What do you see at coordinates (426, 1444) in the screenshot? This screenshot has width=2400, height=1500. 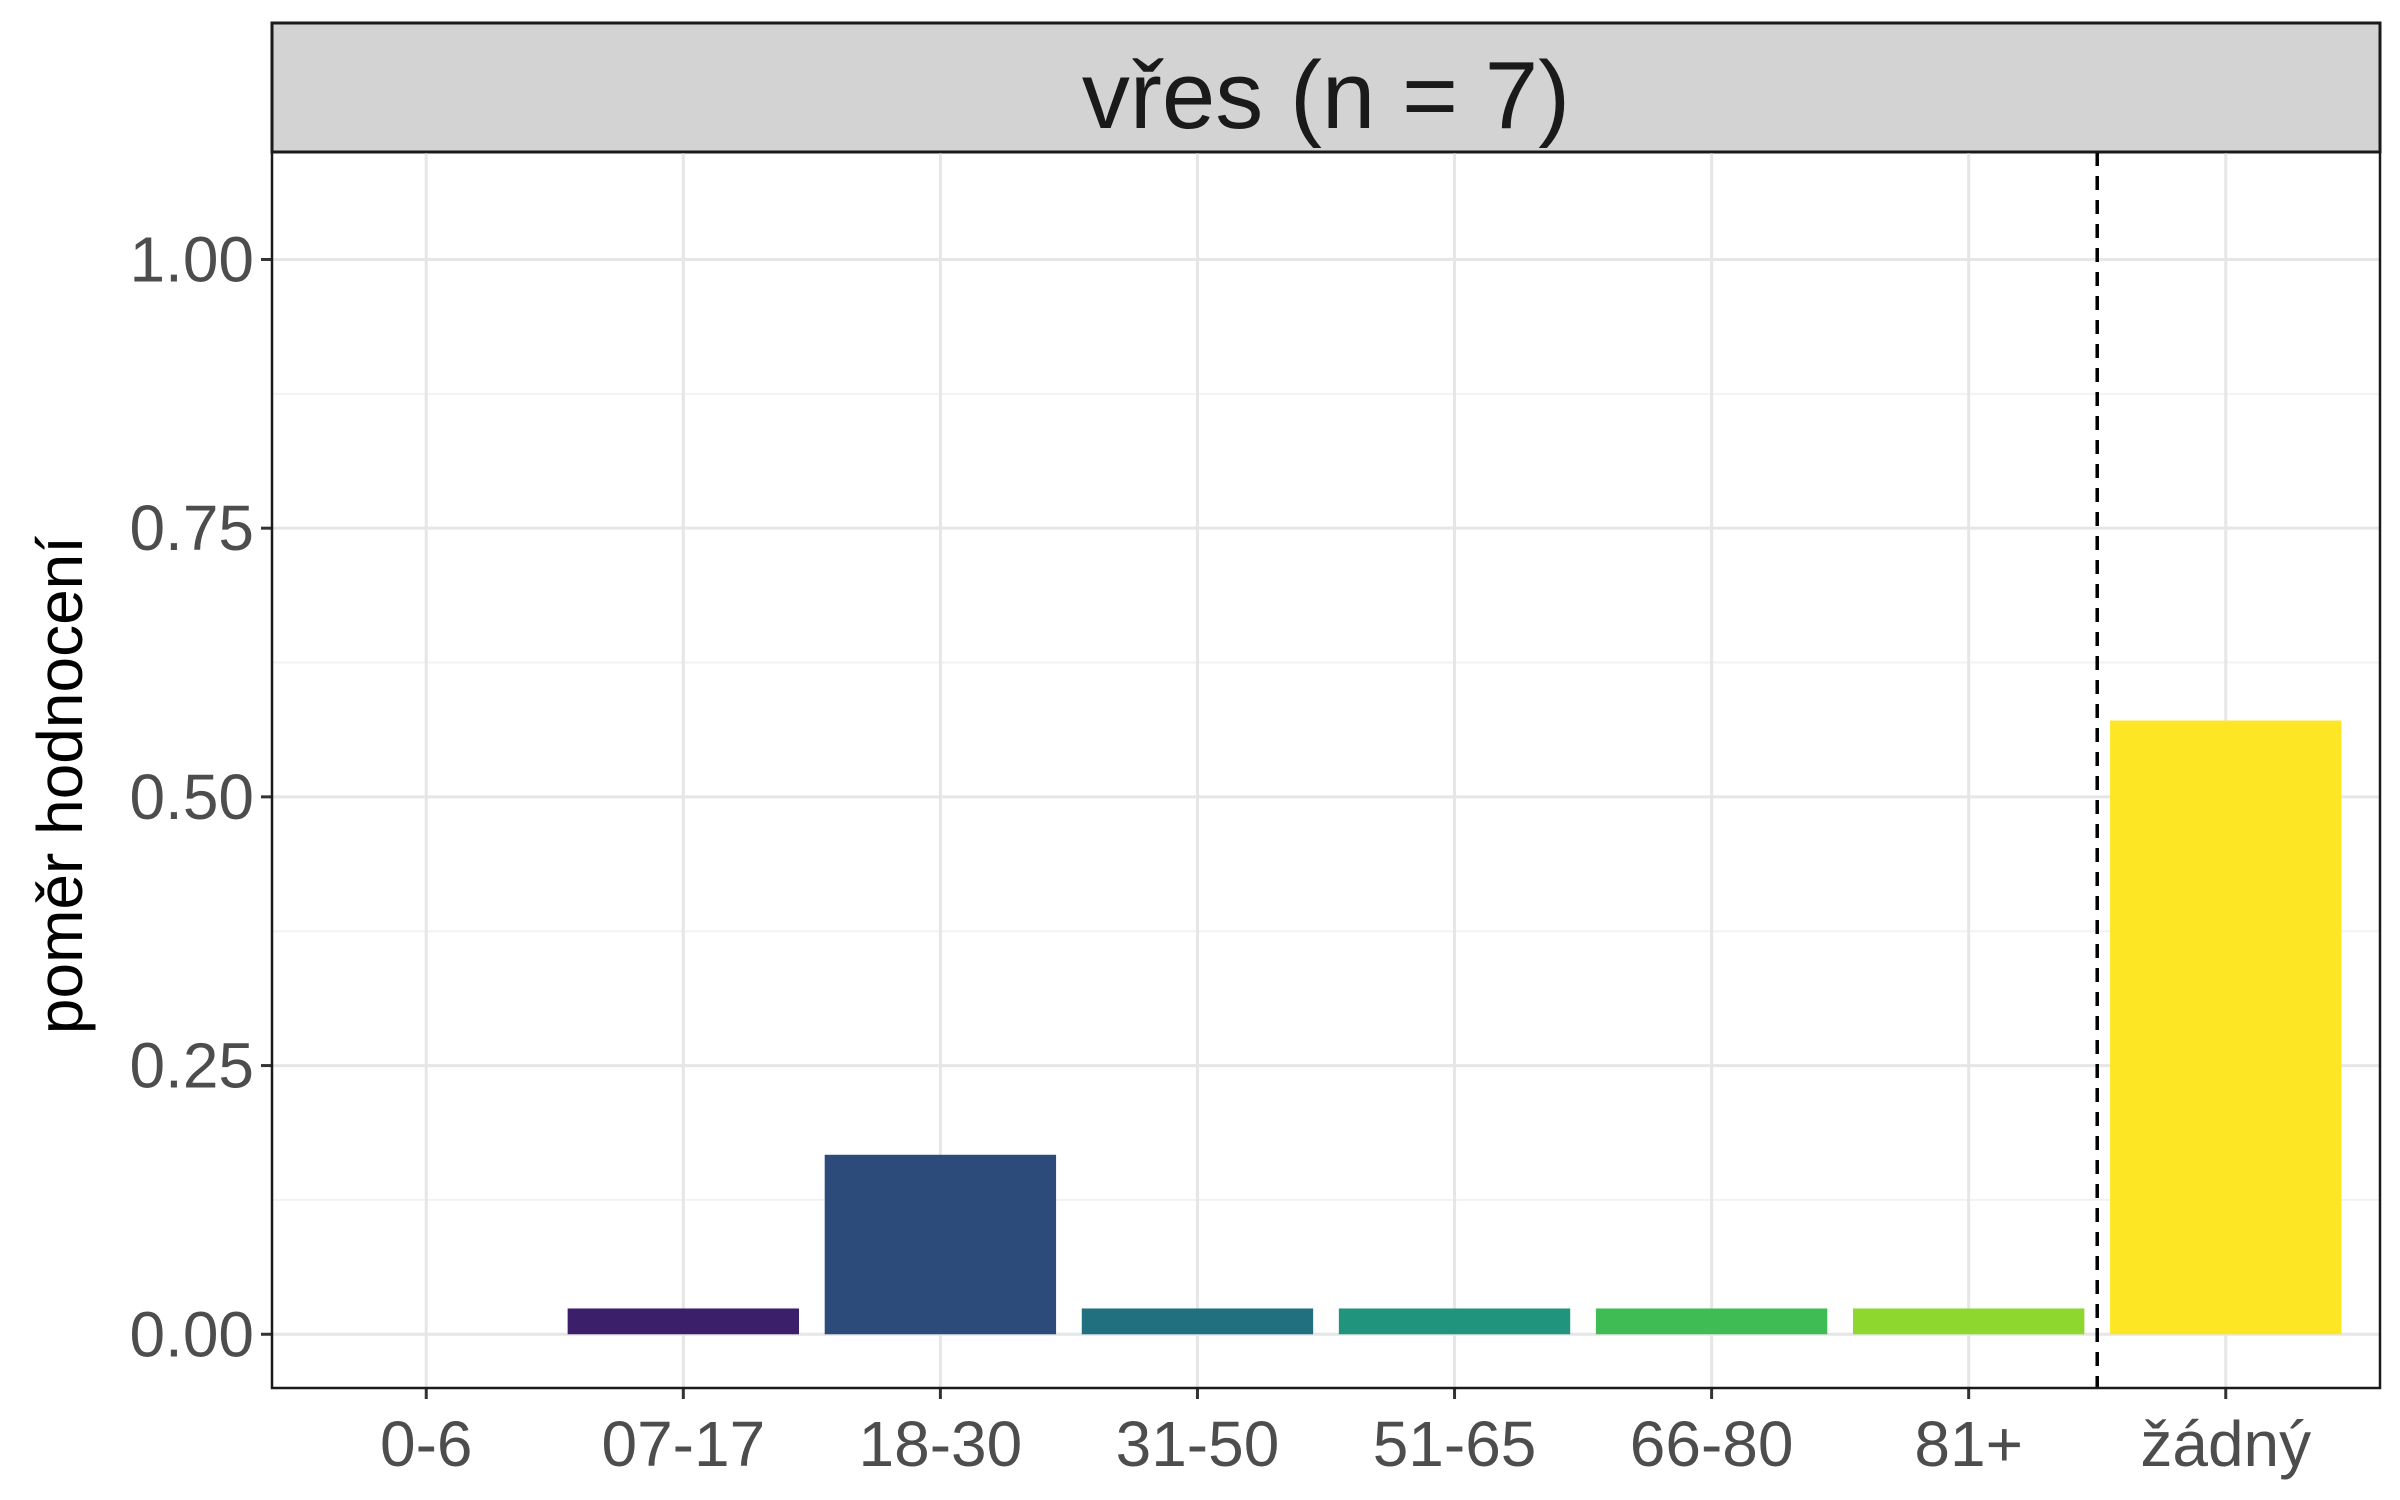 I see `x-tick-label: 0-6` at bounding box center [426, 1444].